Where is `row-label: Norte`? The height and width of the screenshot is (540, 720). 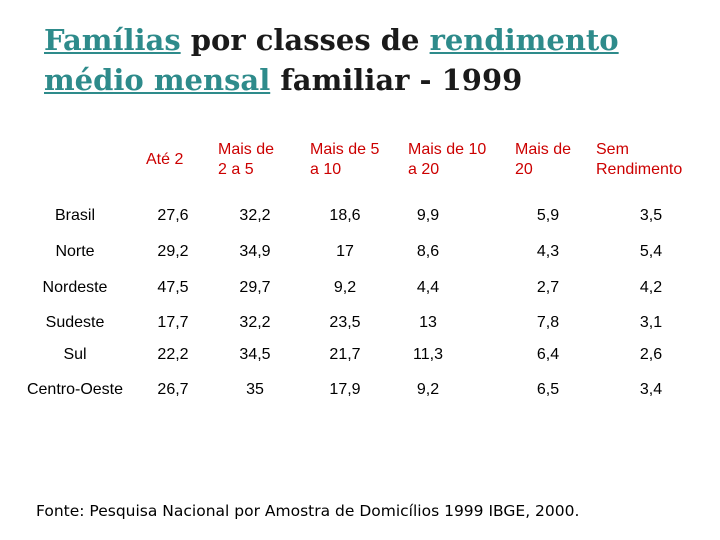
row-label: Norte is located at coordinates (75, 251).